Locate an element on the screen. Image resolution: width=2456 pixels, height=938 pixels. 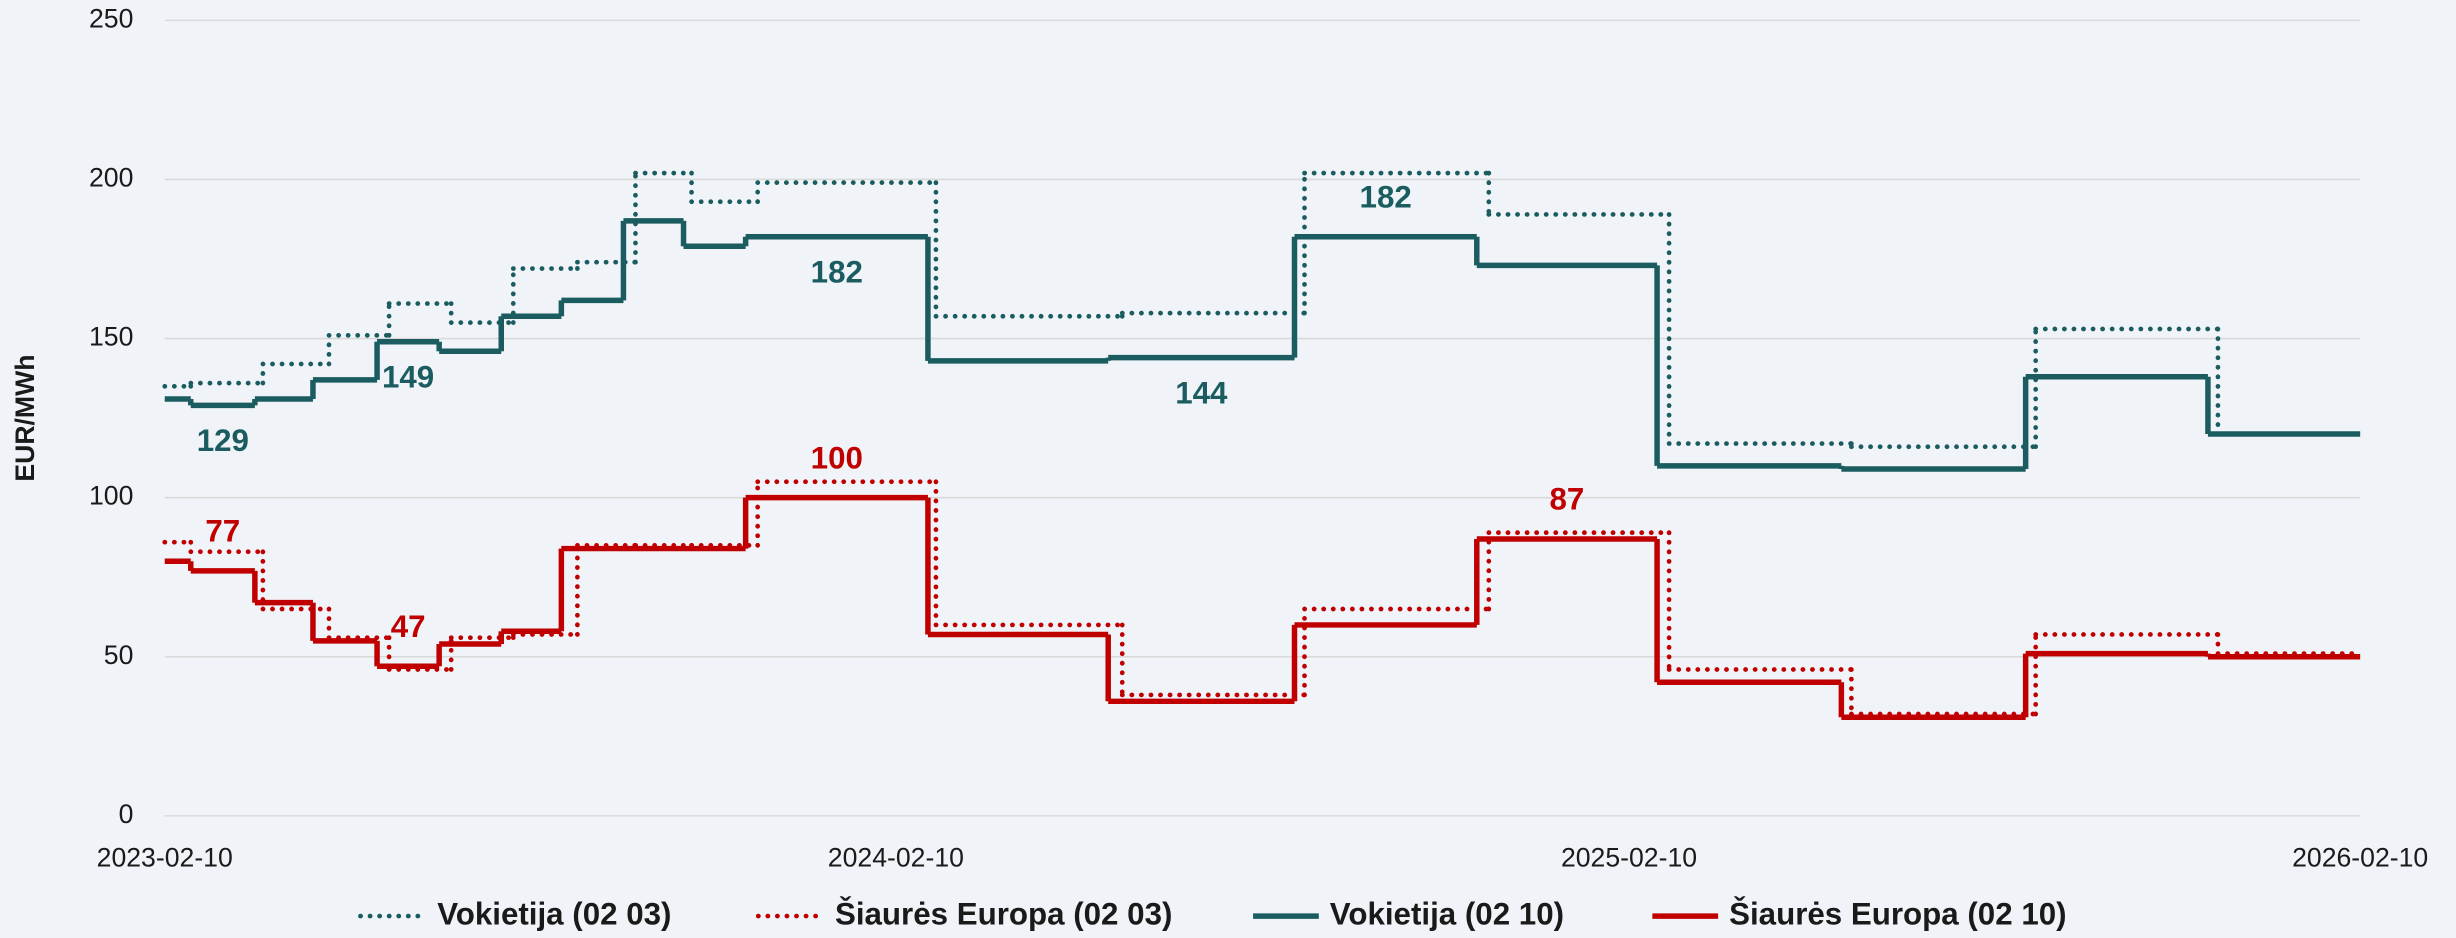
y-tick-label: 150 is located at coordinates (111, 337).